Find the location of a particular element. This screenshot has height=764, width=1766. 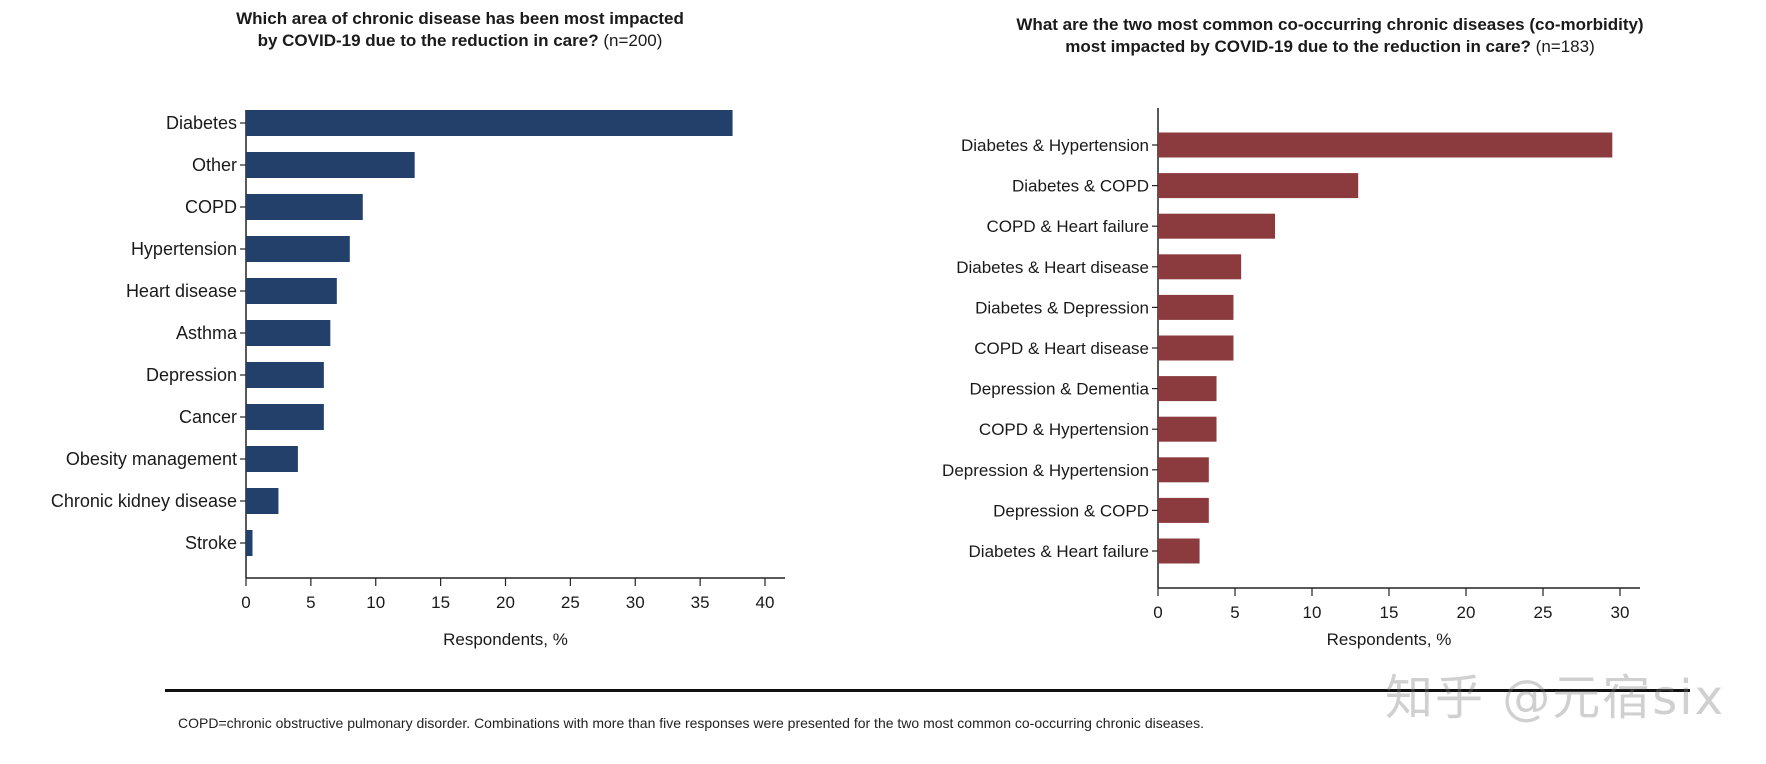

right-category-label-10: Diabetes & Heart failure is located at coordinates (1059, 551).